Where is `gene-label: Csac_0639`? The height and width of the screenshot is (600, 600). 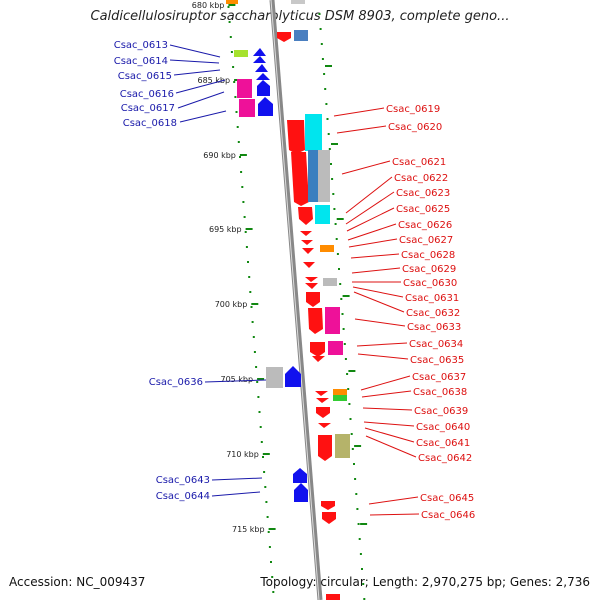
gene-label: Csac_0639 is located at coordinates (441, 411).